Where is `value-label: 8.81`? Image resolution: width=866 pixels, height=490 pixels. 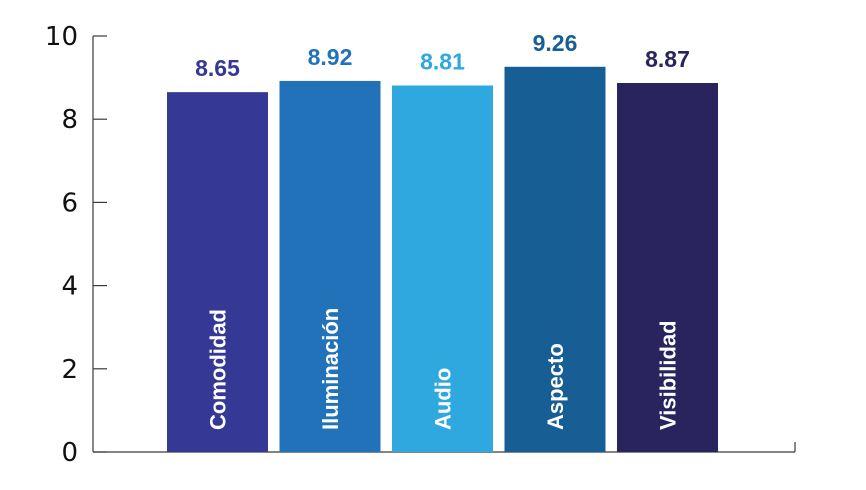
value-label: 8.81 is located at coordinates (442, 62).